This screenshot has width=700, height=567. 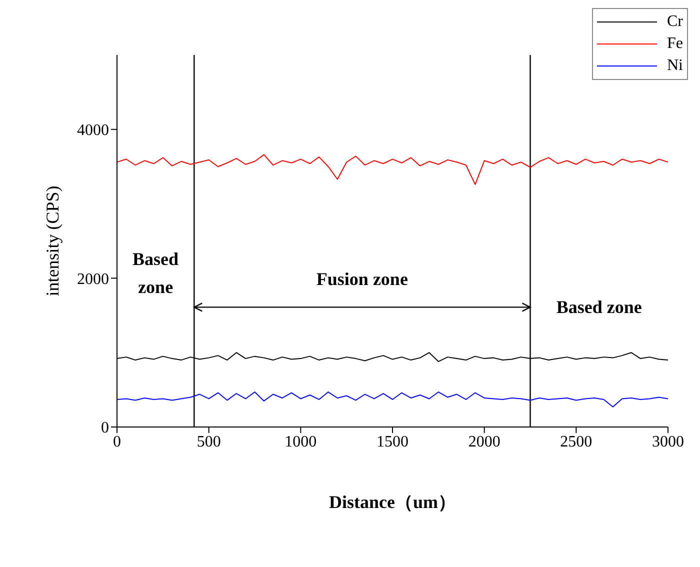 What do you see at coordinates (52, 241) in the screenshot?
I see `y-axis-title: intensity (CPS)` at bounding box center [52, 241].